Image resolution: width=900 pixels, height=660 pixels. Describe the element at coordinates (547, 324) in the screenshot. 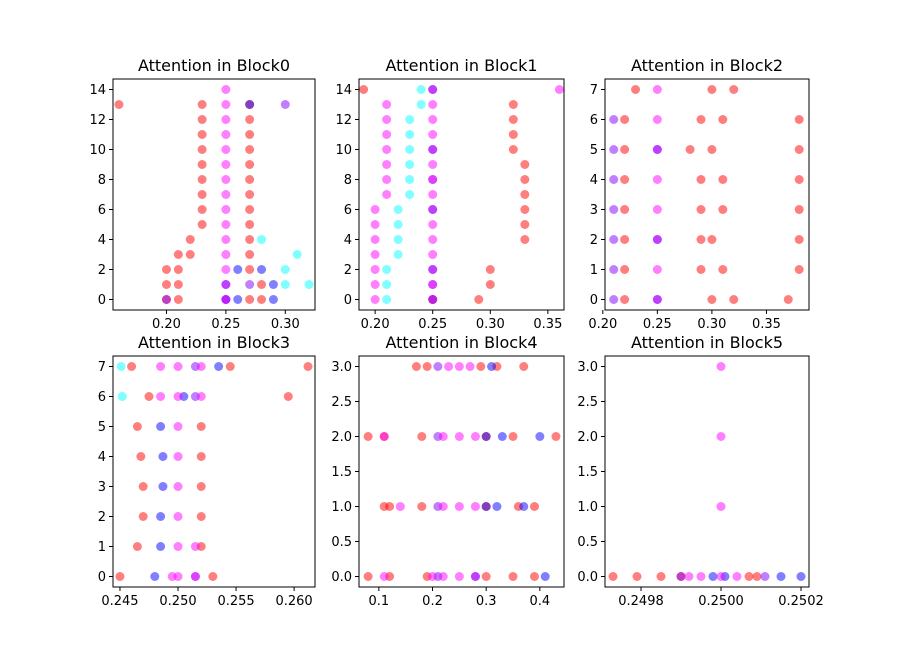

I see `x-tick-label: 0.35` at that location.